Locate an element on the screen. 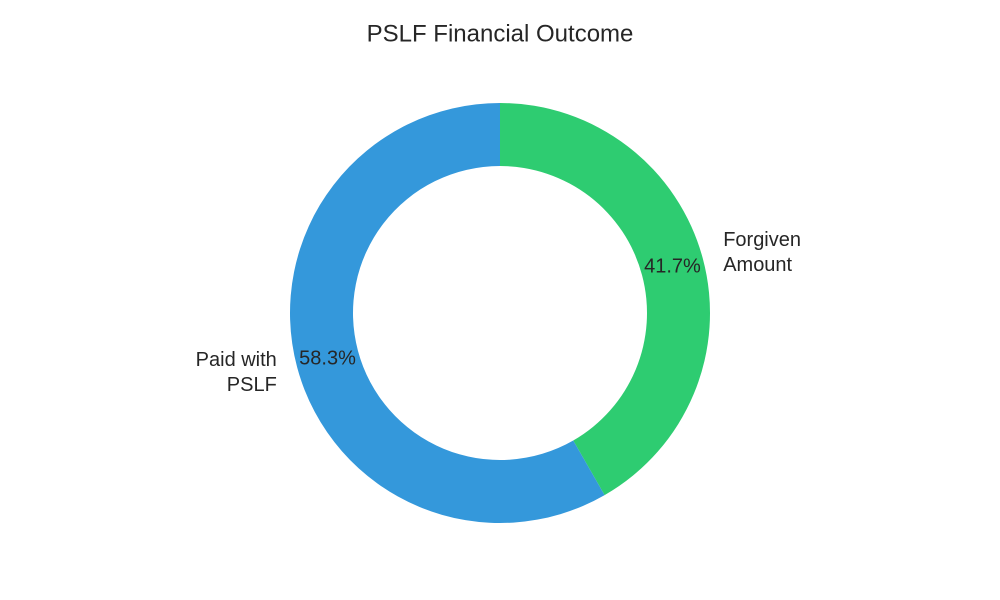 The image size is (1000, 600). chart-title: PSLF Financial Outcome is located at coordinates (500, 33).